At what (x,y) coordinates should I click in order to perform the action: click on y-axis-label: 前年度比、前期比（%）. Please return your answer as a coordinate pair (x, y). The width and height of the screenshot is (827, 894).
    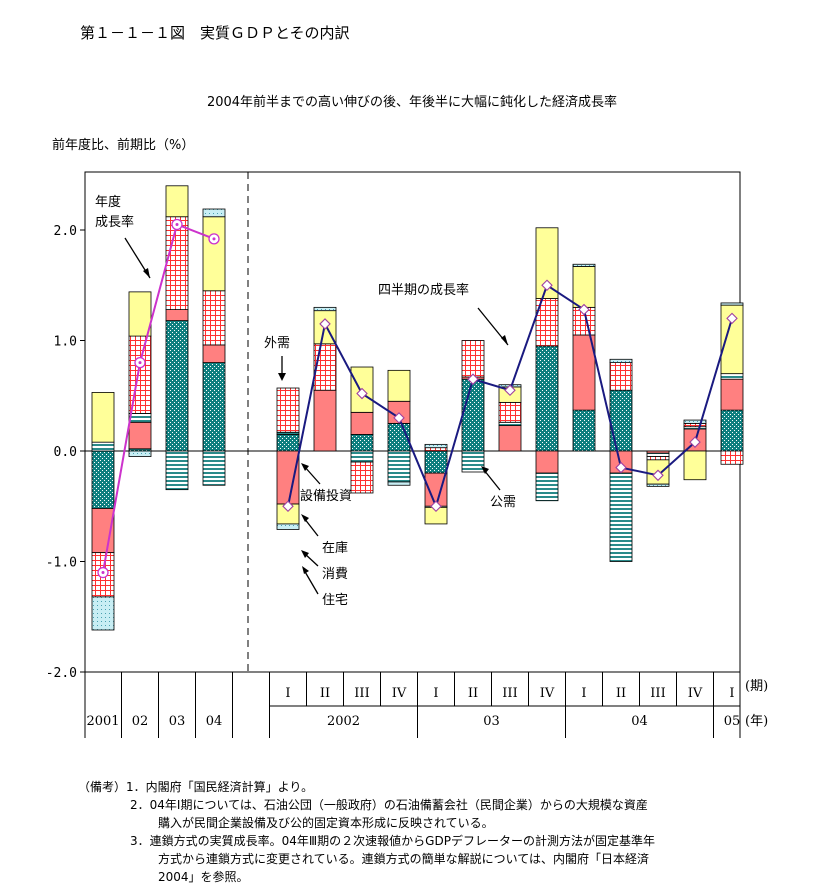
    Looking at the image, I should click on (123, 145).